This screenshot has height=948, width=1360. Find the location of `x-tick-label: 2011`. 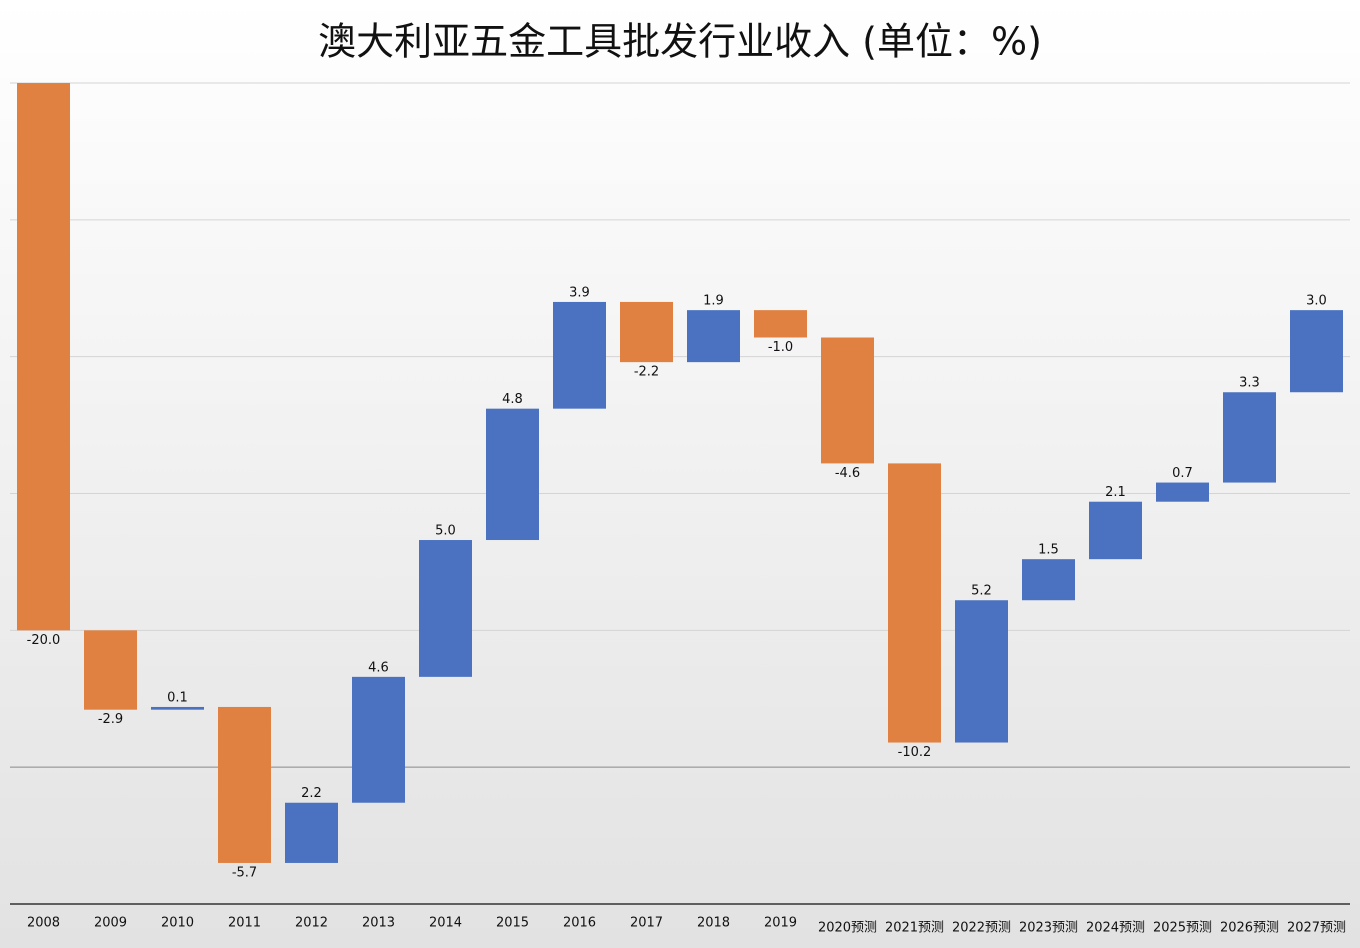

x-tick-label: 2011 is located at coordinates (244, 923).